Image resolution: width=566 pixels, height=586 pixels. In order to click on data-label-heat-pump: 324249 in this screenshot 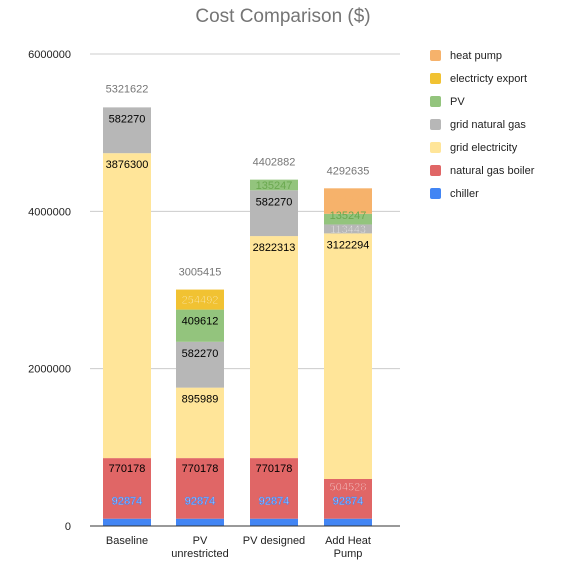, I will do `click(348, 200)`.